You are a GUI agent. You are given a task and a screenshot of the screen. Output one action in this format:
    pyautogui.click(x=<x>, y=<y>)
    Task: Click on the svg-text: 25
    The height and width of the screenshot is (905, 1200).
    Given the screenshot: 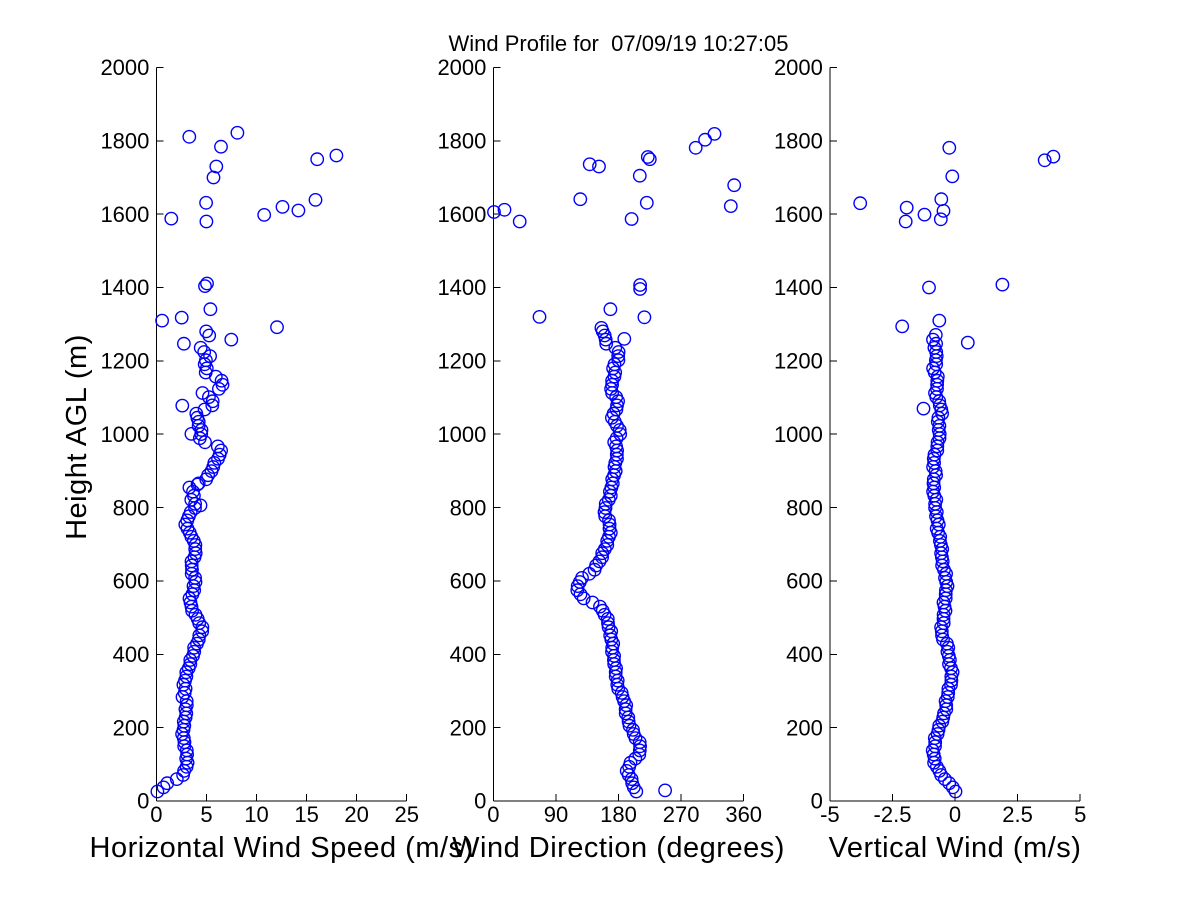 What is the action you would take?
    pyautogui.click(x=406, y=814)
    